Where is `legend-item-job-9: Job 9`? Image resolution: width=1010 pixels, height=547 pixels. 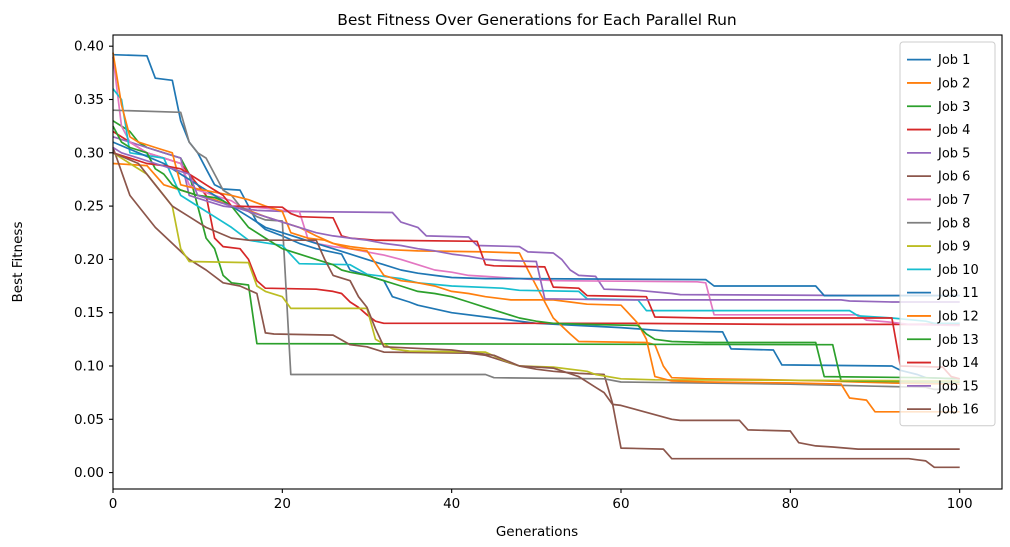 legend-item-job-9: Job 9 is located at coordinates (938, 247).